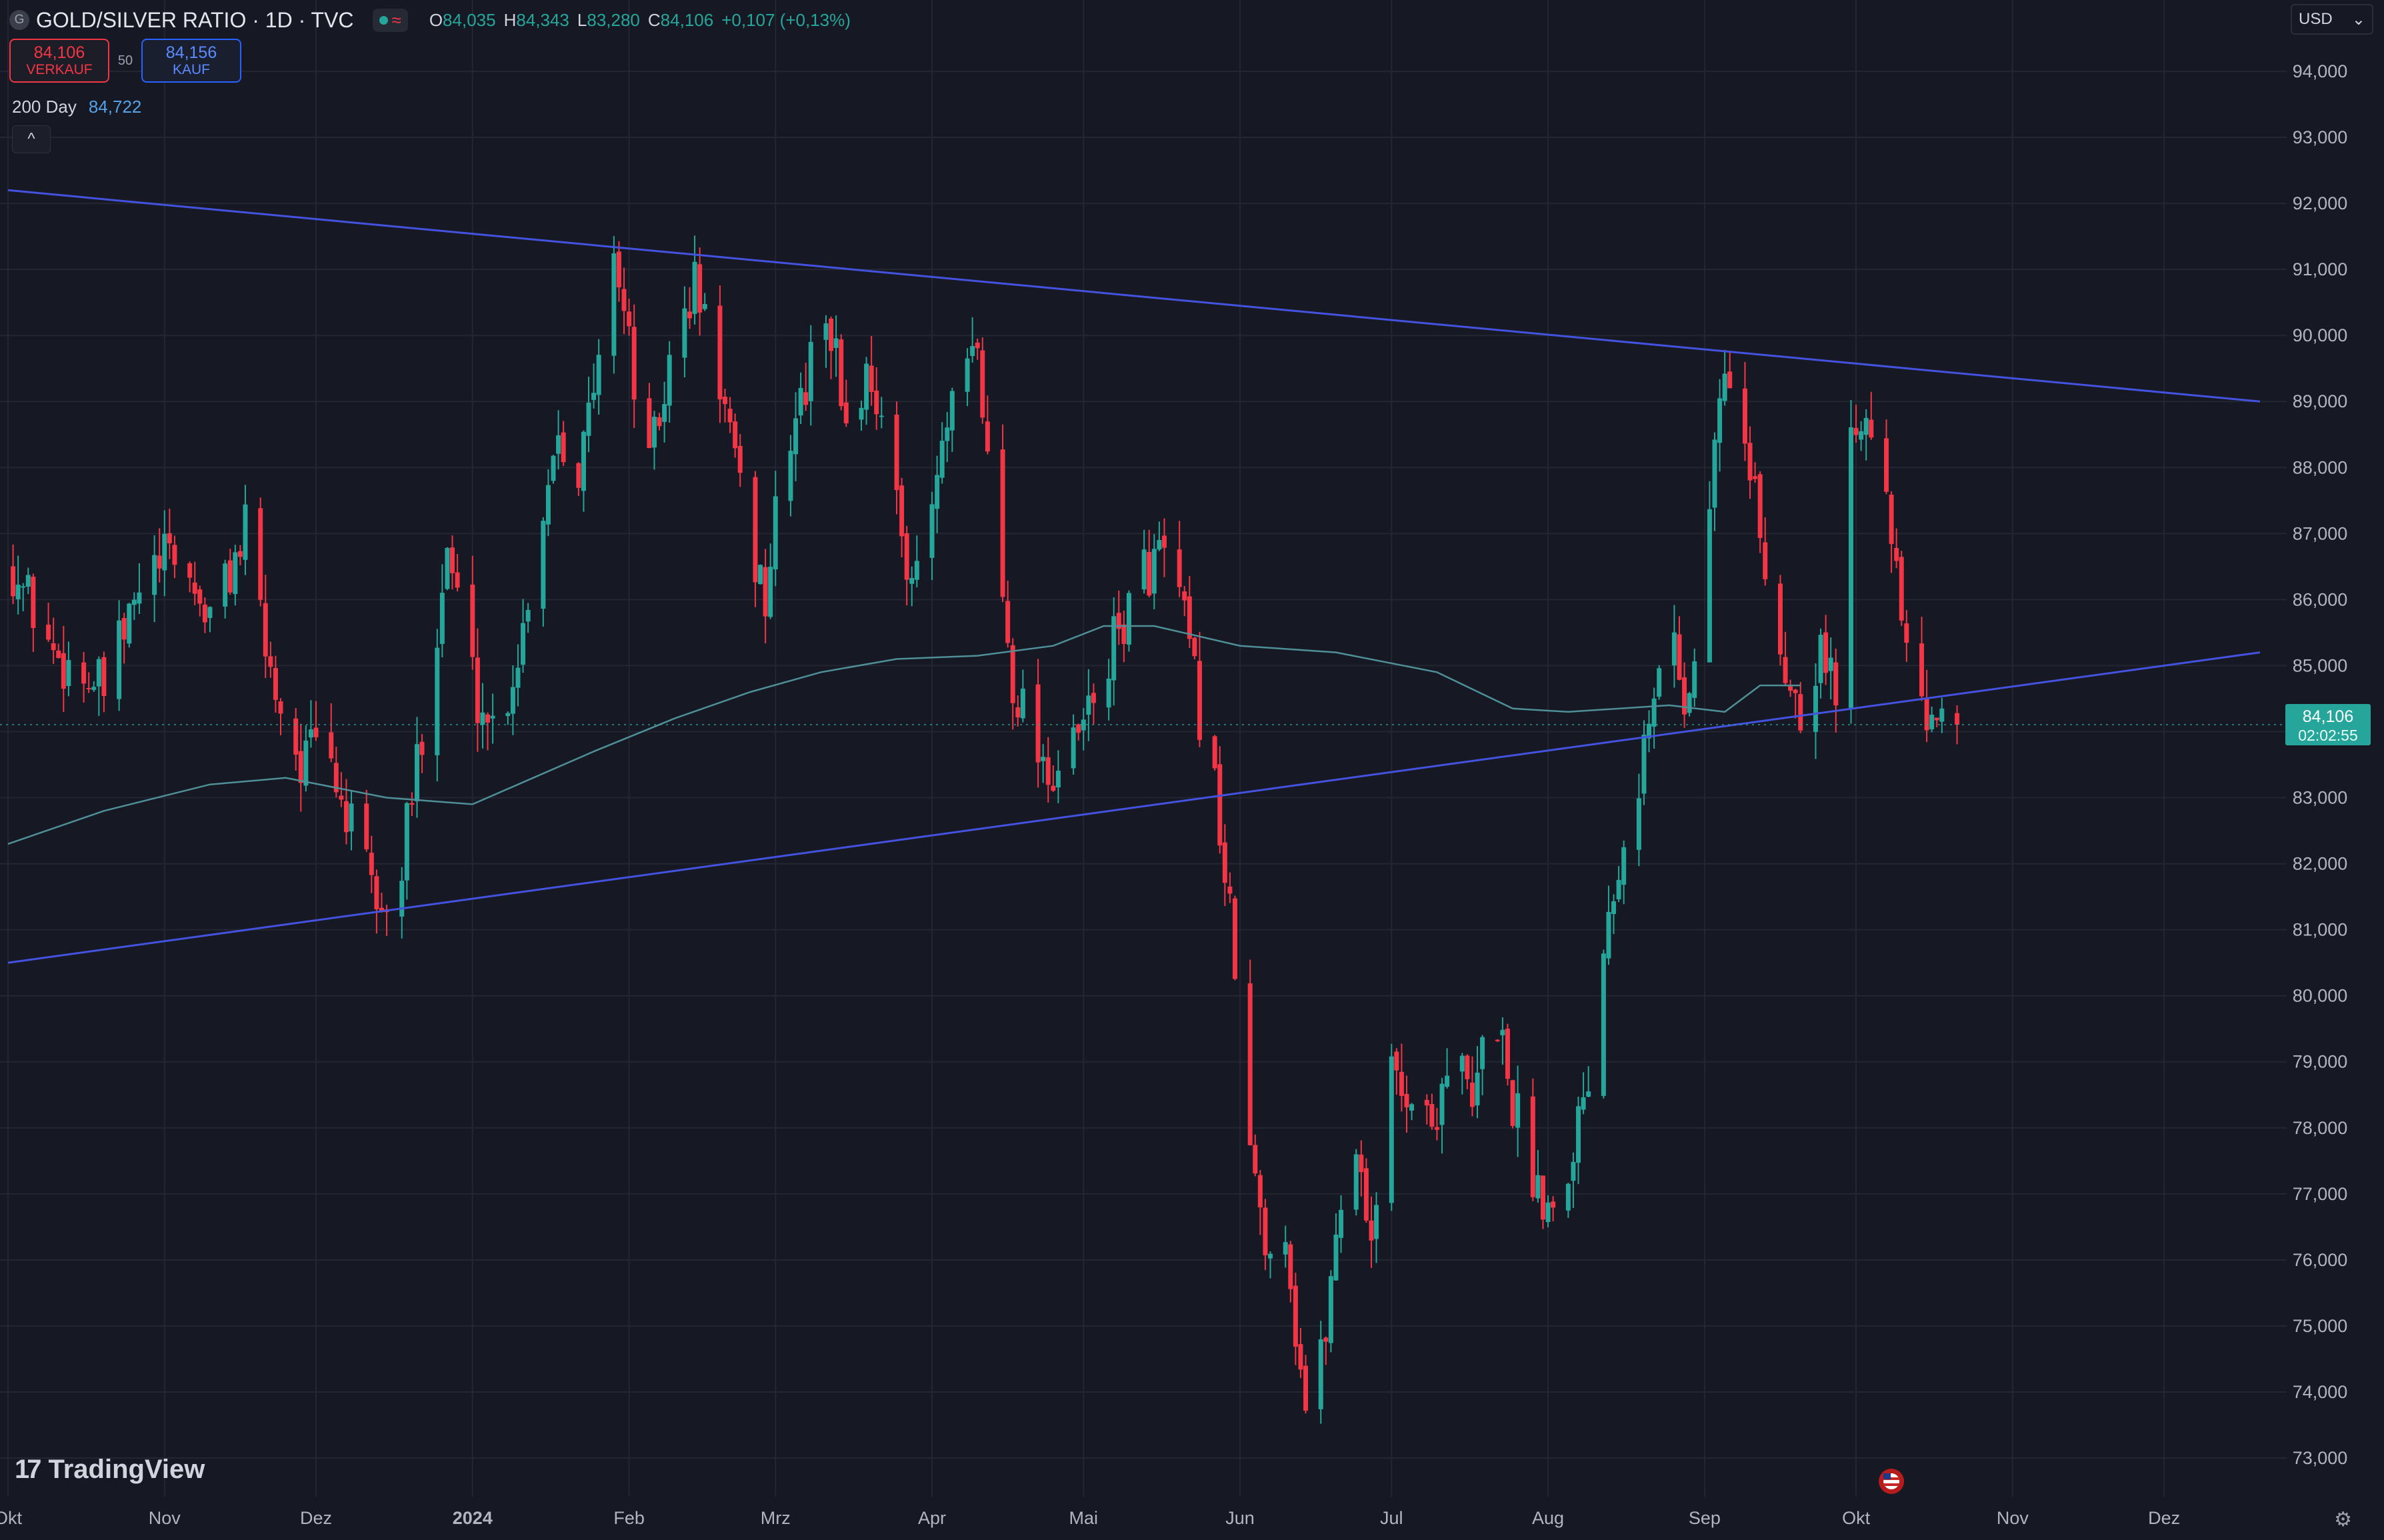 The image size is (2384, 1540). I want to click on symbol-title: GOLD/SILVER RATIO · 1D · TVC, so click(195, 19).